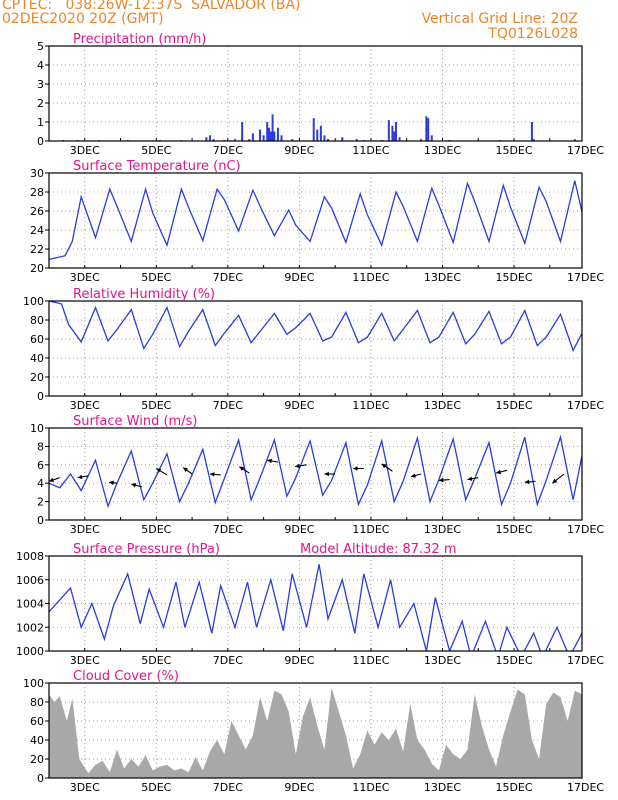  I want to click on cloud-xtick-label: 3DEC, so click(85, 787).